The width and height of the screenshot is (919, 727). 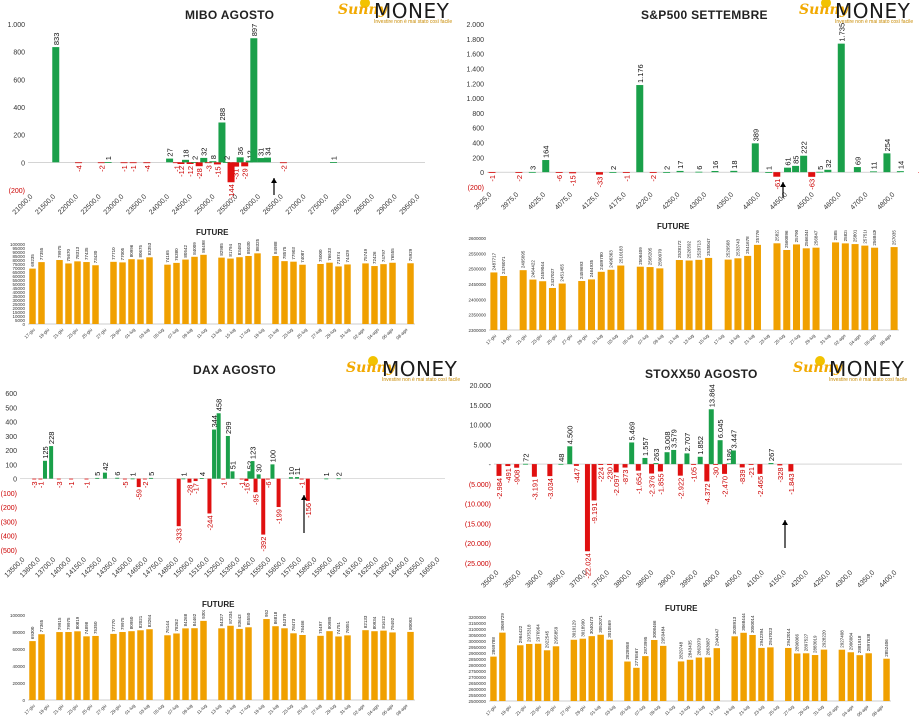 I want to click on data-label: -4, so click(x=79, y=168).